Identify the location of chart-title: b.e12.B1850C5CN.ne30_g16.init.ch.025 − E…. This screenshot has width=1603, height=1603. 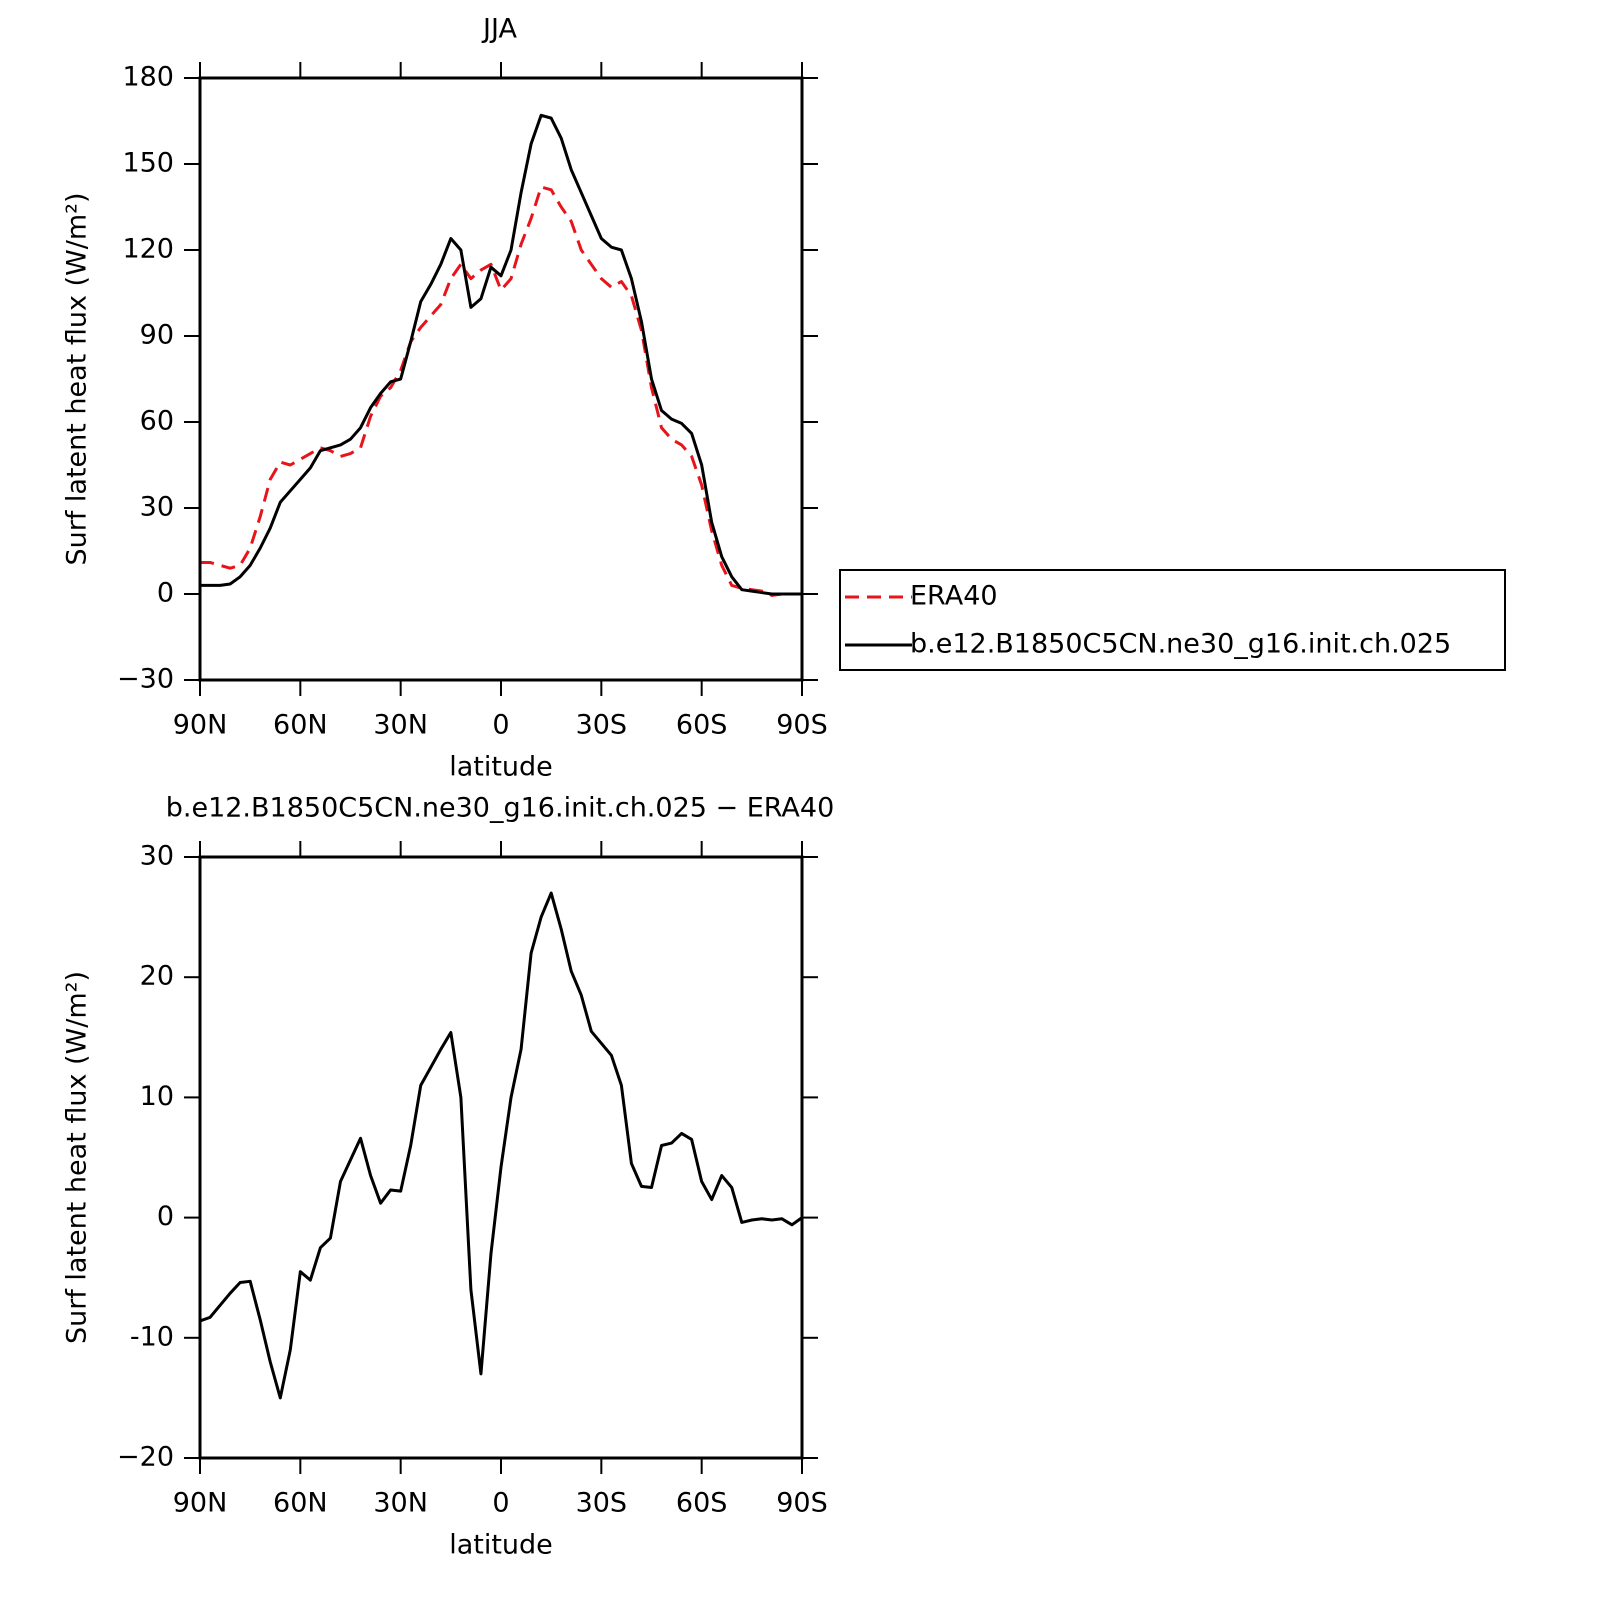
(500, 808).